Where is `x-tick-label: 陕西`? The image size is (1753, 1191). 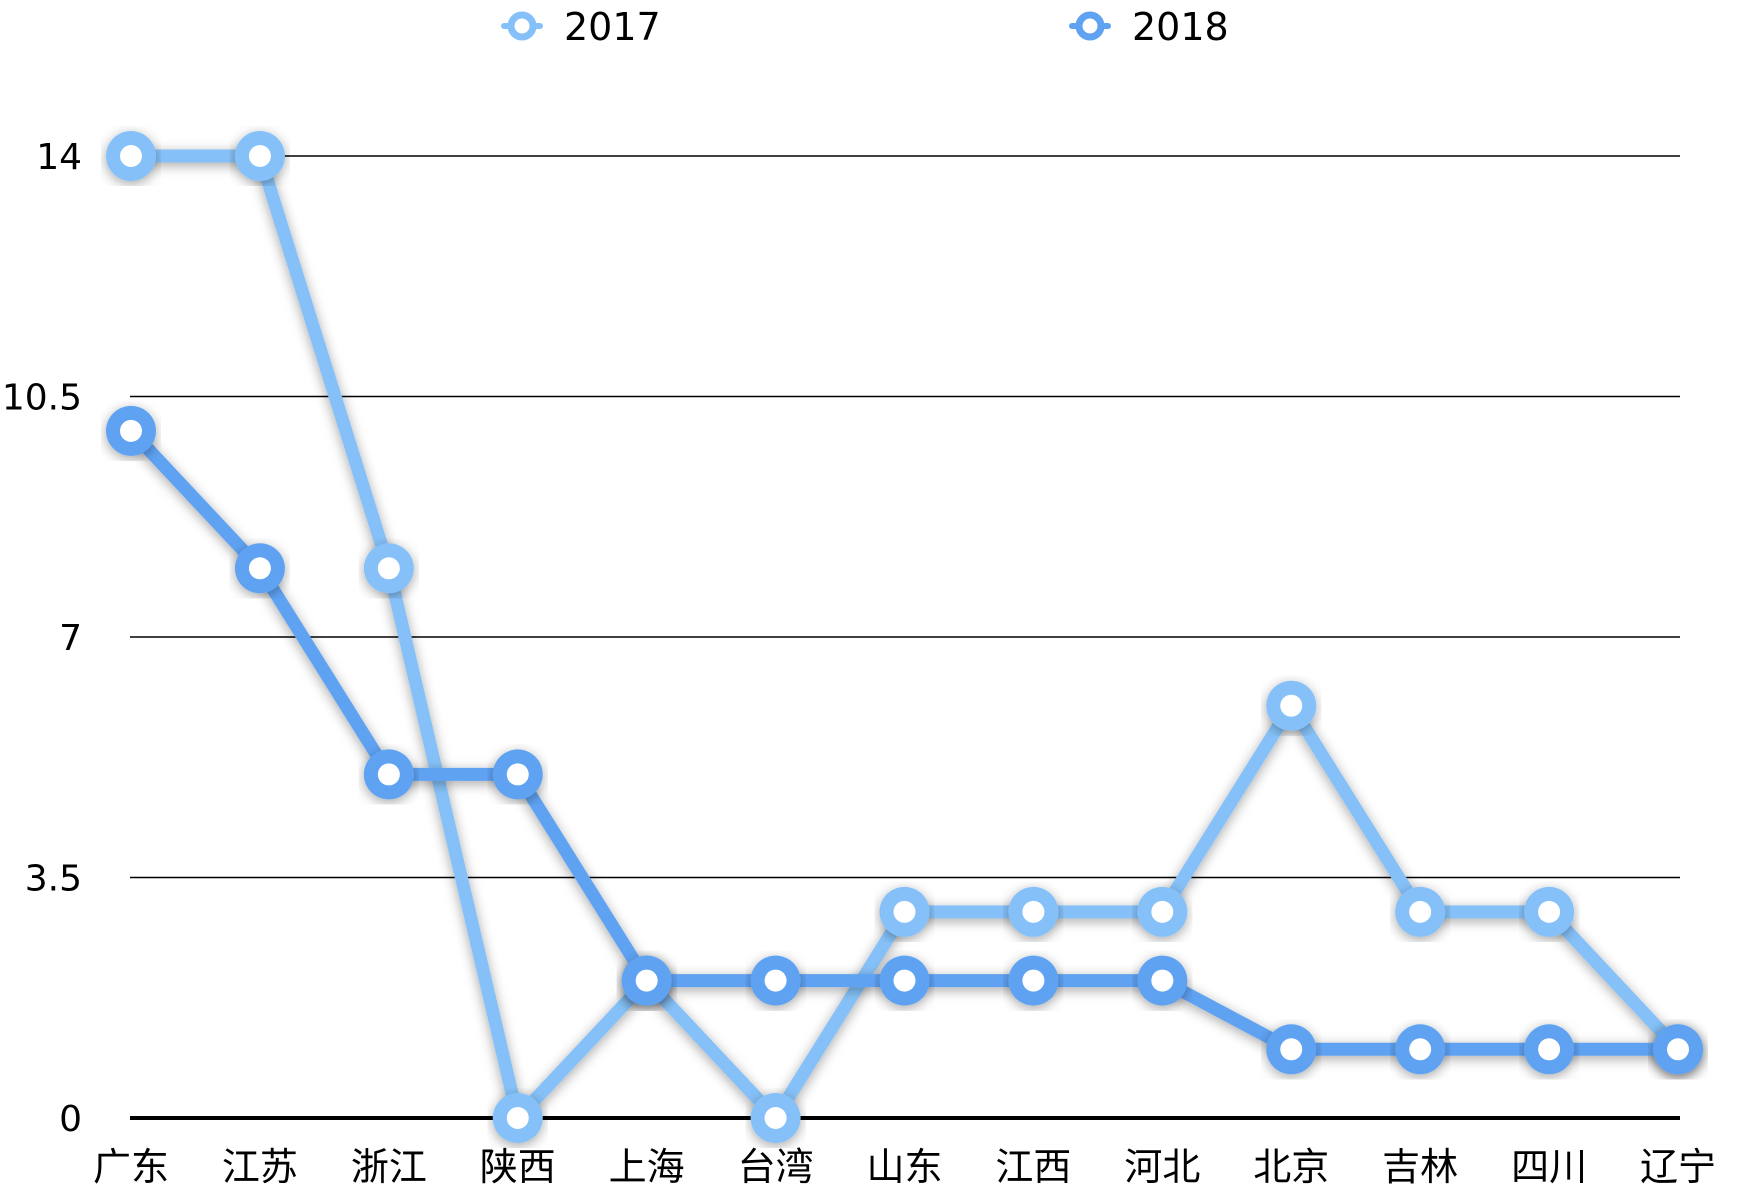 x-tick-label: 陕西 is located at coordinates (518, 1166).